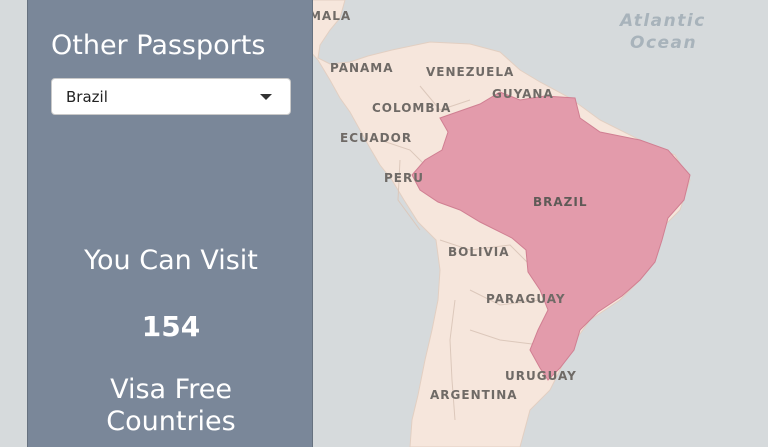 The width and height of the screenshot is (768, 447). What do you see at coordinates (523, 94) in the screenshot?
I see `map-label-guyana: GUYANA` at bounding box center [523, 94].